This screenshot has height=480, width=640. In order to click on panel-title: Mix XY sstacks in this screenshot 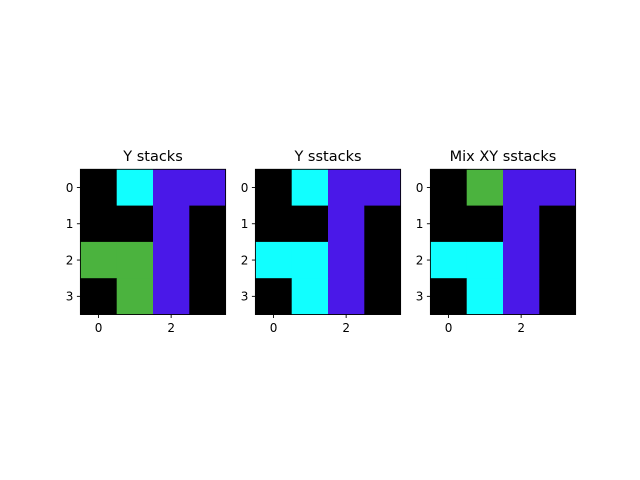, I will do `click(503, 157)`.